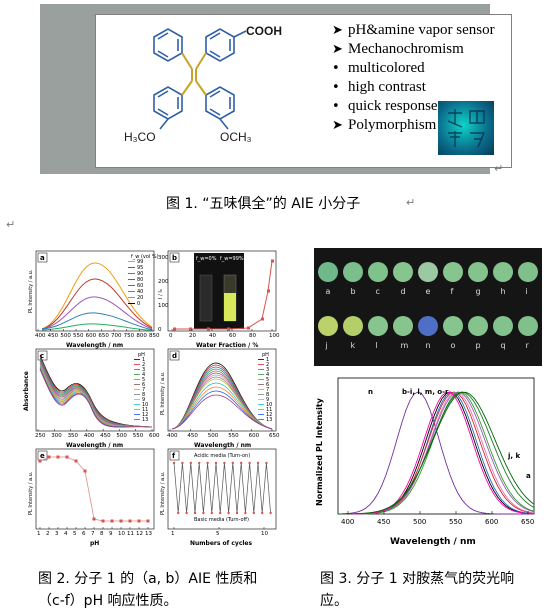  I want to click on feature-item: ➤ Mechanochromism, so click(398, 49).